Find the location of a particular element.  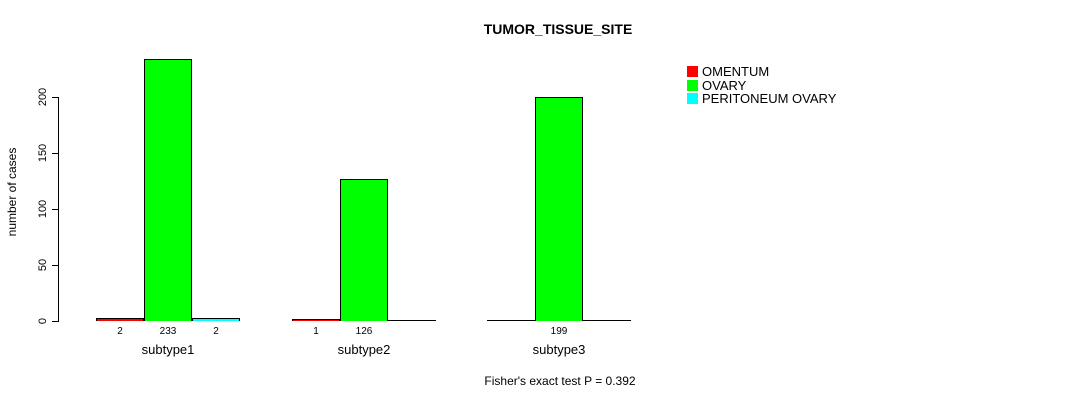

category-label: subtype3 is located at coordinates (559, 349).